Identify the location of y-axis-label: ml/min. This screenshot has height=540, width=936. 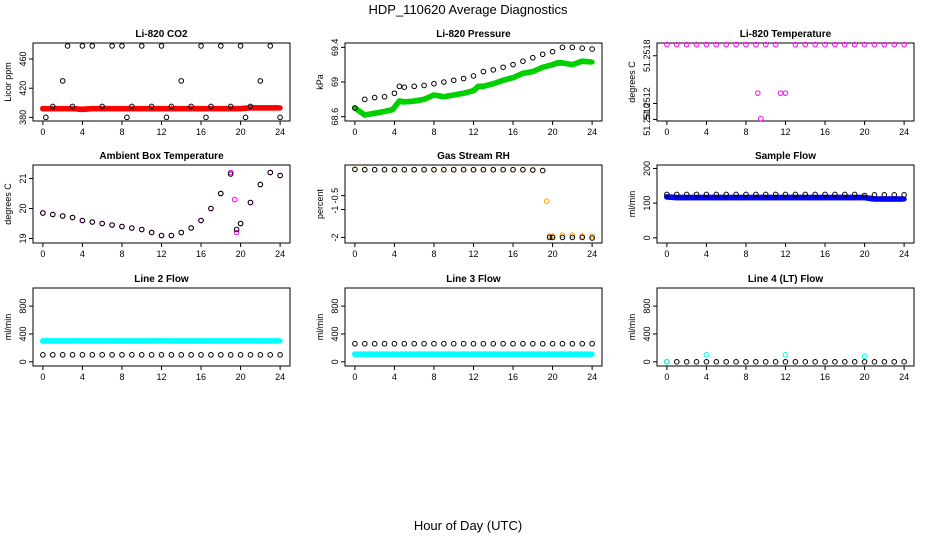
(632, 204).